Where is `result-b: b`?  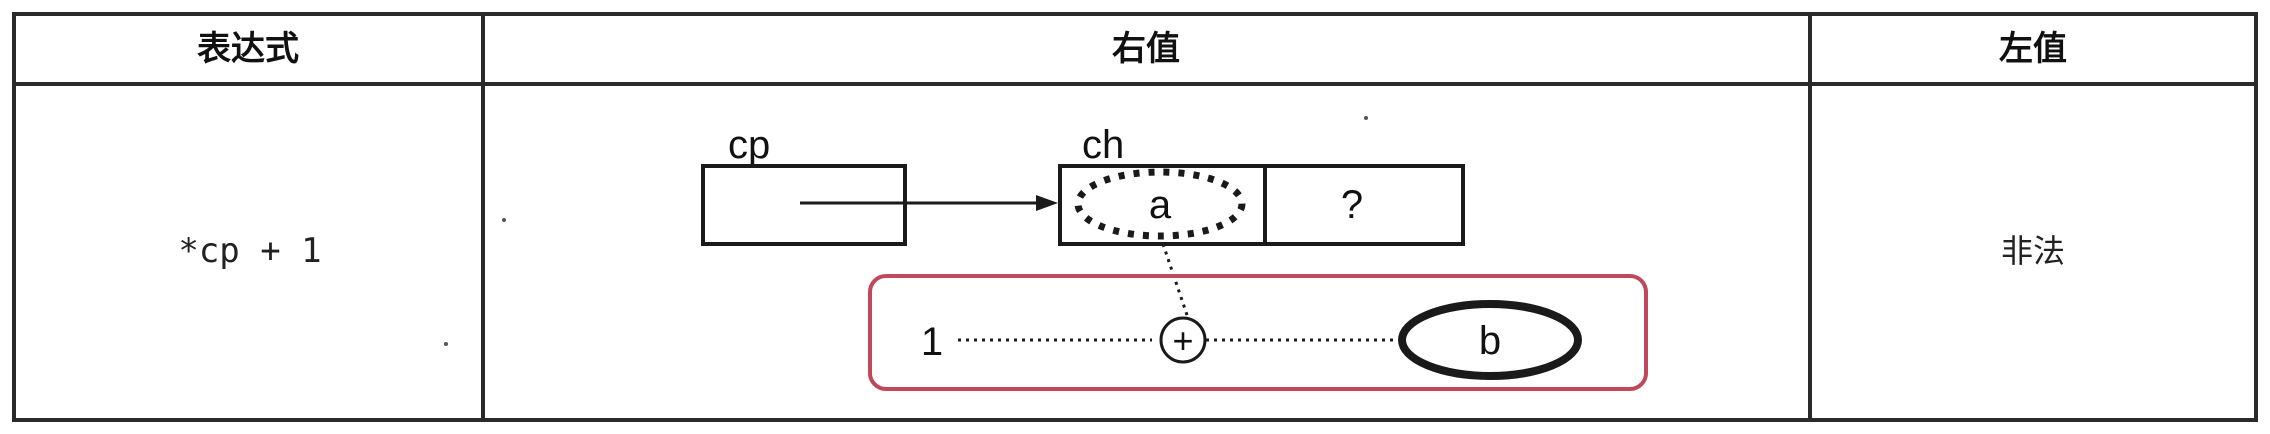
result-b: b is located at coordinates (1490, 341).